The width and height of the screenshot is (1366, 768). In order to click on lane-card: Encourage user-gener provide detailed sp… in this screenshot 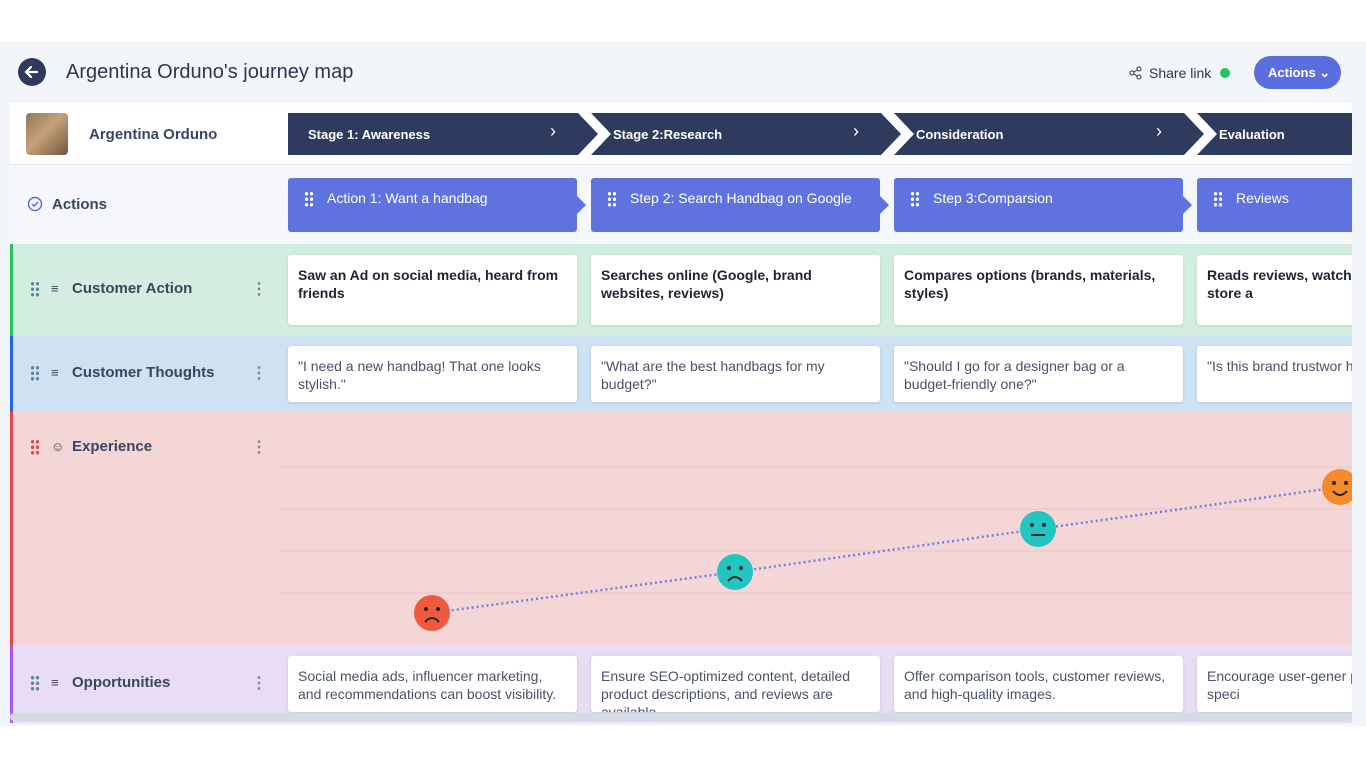, I will do `click(1274, 684)`.